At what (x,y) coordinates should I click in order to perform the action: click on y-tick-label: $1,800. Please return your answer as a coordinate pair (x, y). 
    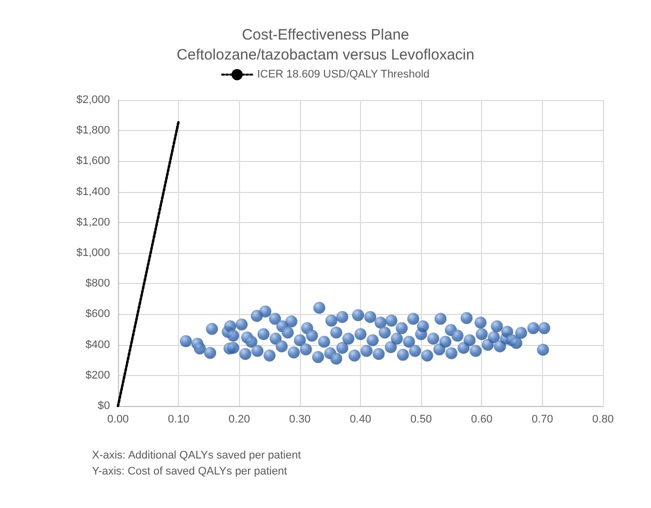
    Looking at the image, I should click on (93, 130).